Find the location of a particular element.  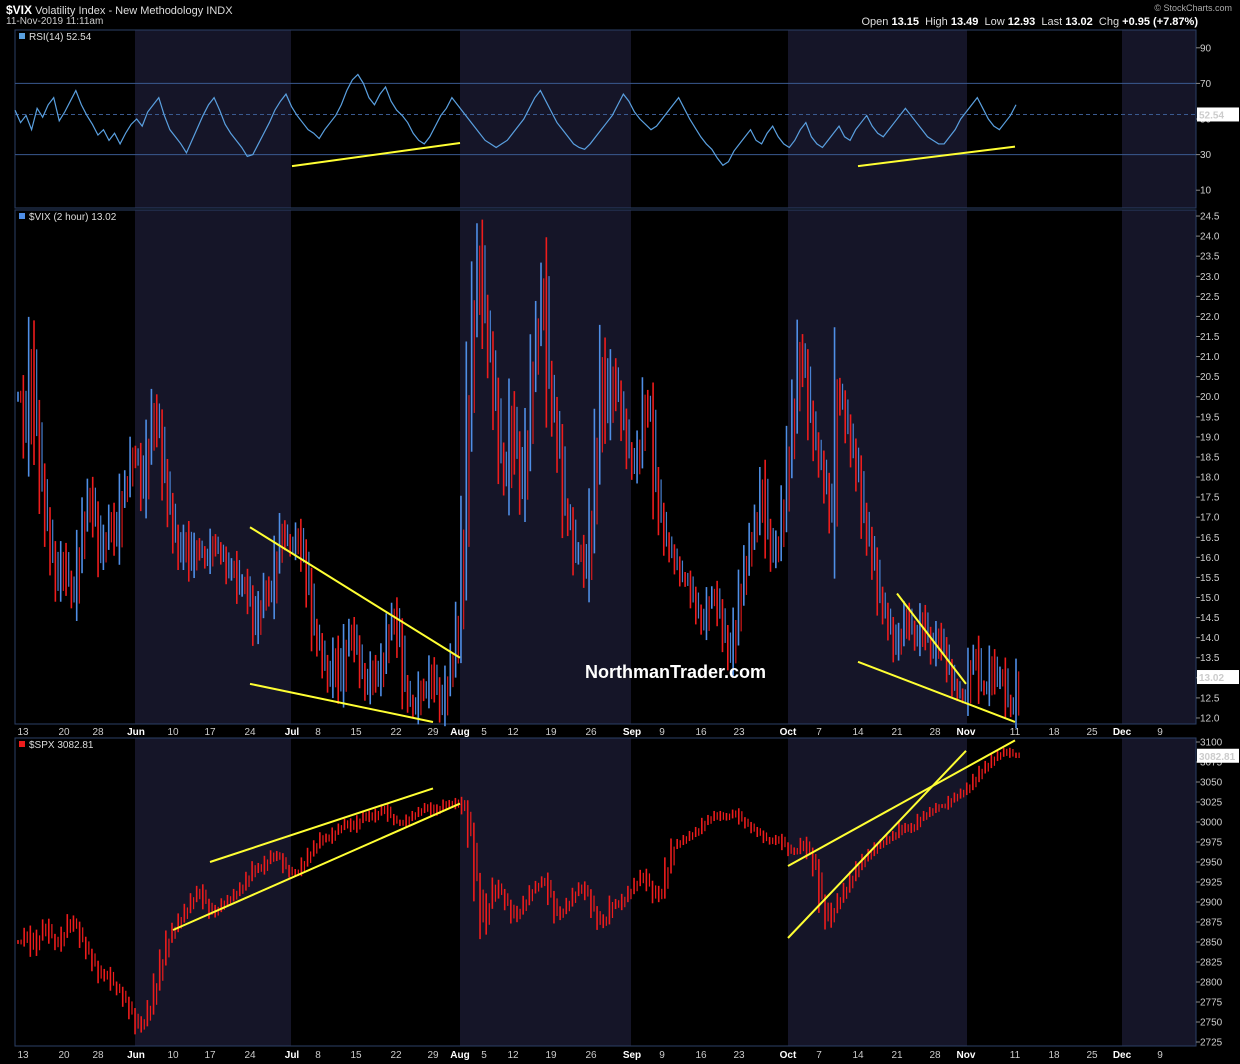

y-tick-label: 3075 is located at coordinates (1211, 763).